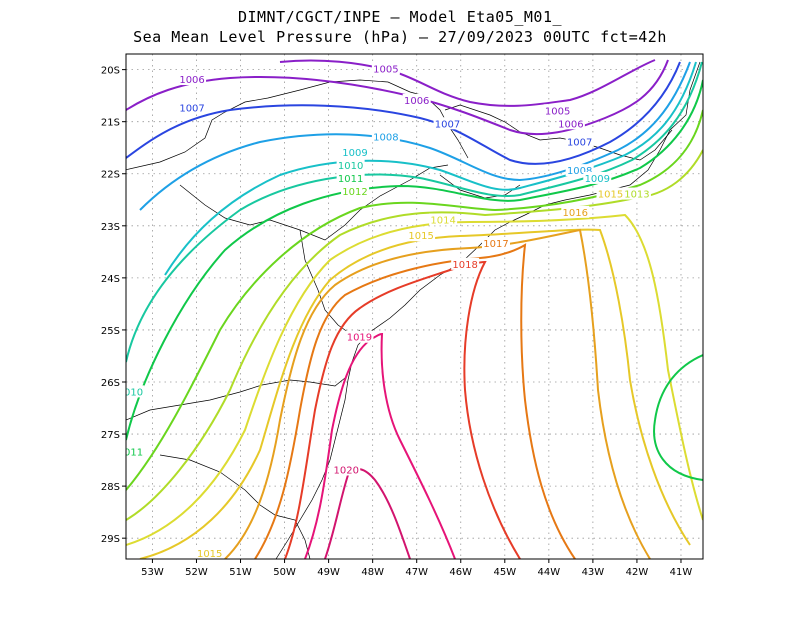  What do you see at coordinates (110, 331) in the screenshot?
I see `lat-tick-label: 25S` at bounding box center [110, 331].